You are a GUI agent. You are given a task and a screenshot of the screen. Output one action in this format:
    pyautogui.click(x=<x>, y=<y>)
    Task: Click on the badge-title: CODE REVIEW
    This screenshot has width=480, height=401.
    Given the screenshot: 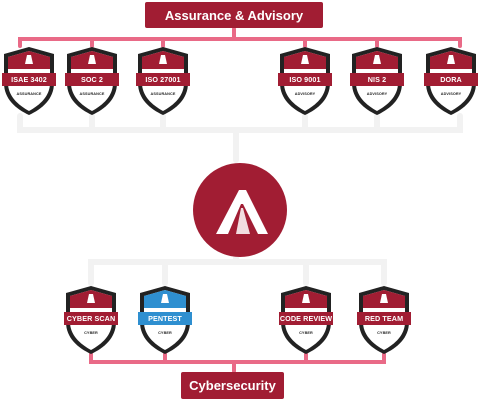 What is the action you would take?
    pyautogui.click(x=306, y=318)
    